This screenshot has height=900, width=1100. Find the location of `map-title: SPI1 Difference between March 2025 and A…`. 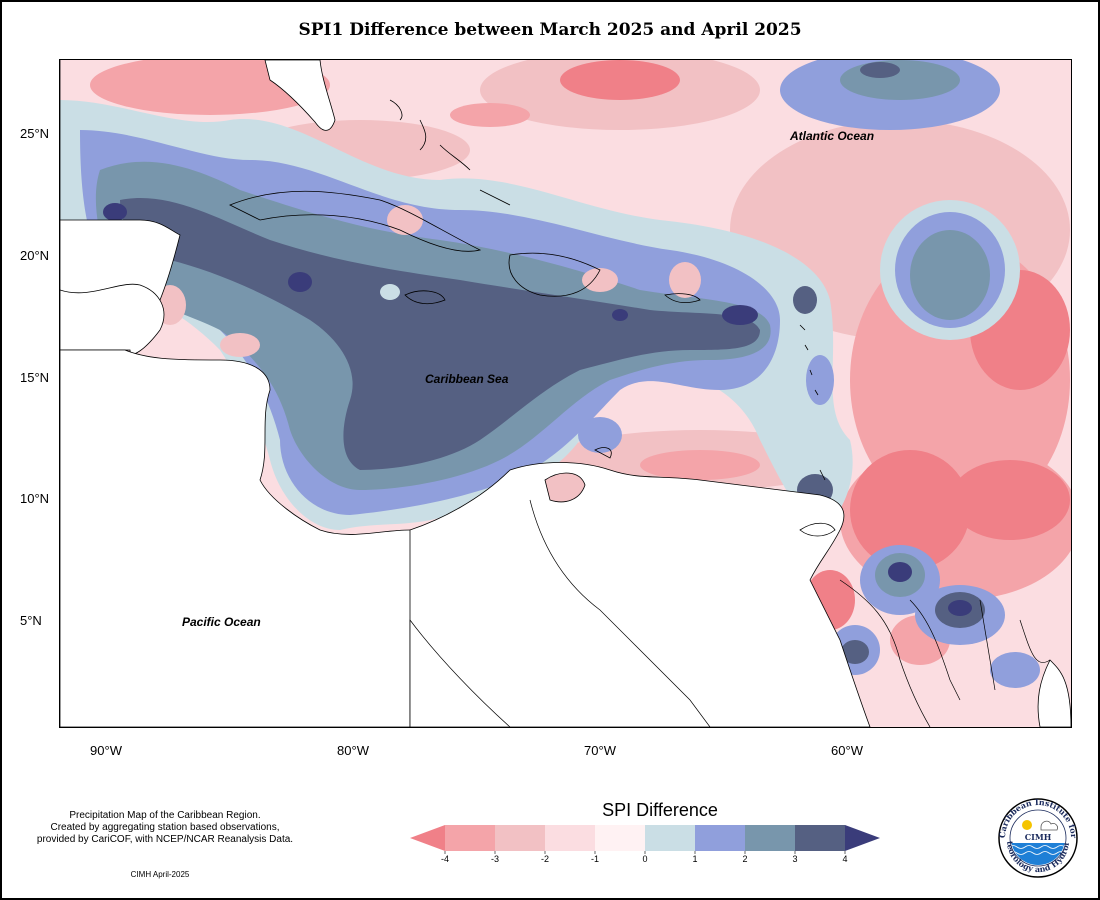

map-title: SPI1 Difference between March 2025 and A… is located at coordinates (550, 30).